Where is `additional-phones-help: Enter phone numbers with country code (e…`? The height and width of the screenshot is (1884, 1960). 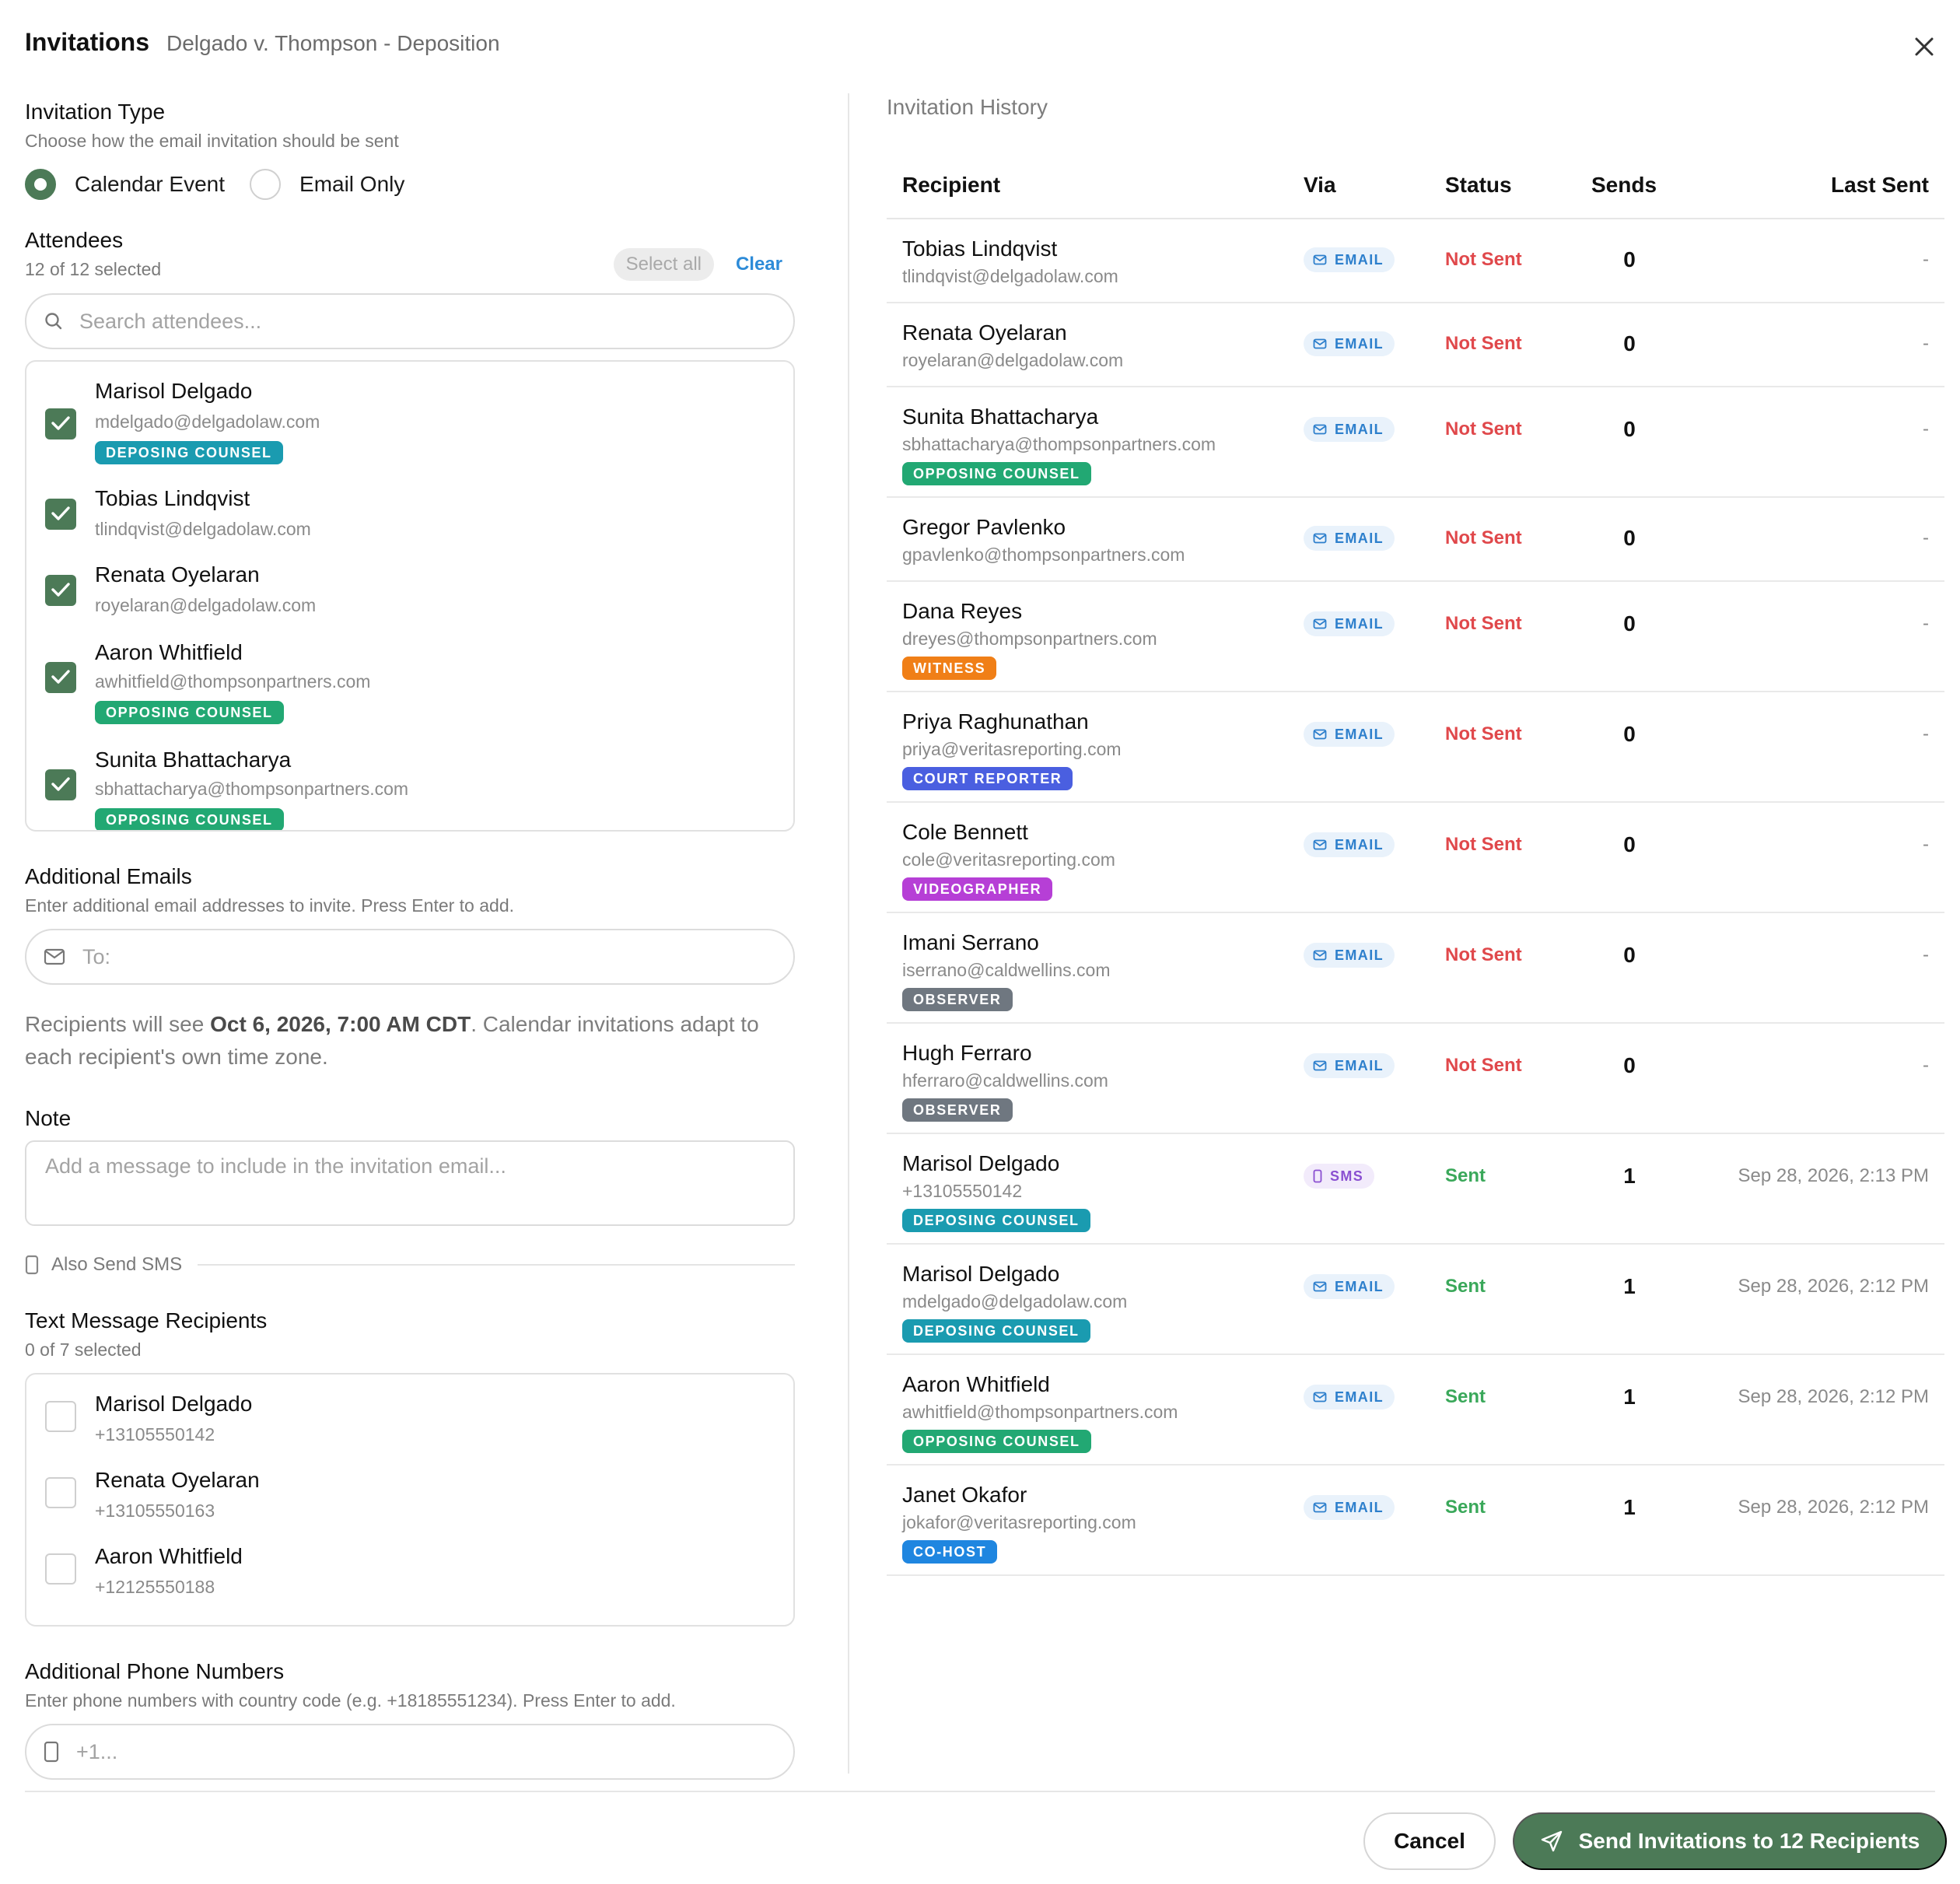
additional-phones-help: Enter phone numbers with country code (e… is located at coordinates (350, 1701).